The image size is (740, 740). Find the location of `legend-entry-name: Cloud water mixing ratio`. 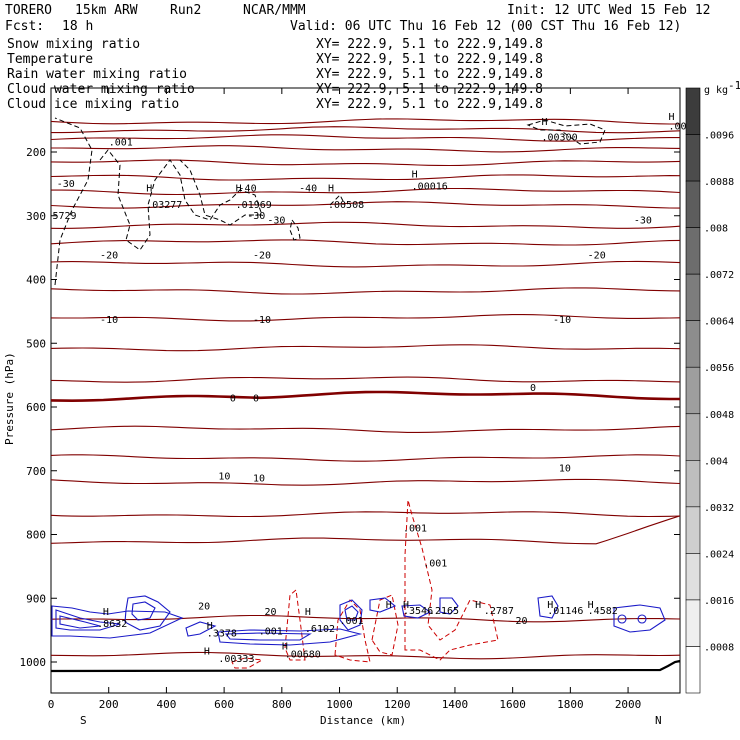

legend-entry-name: Cloud water mixing ratio is located at coordinates (101, 89).